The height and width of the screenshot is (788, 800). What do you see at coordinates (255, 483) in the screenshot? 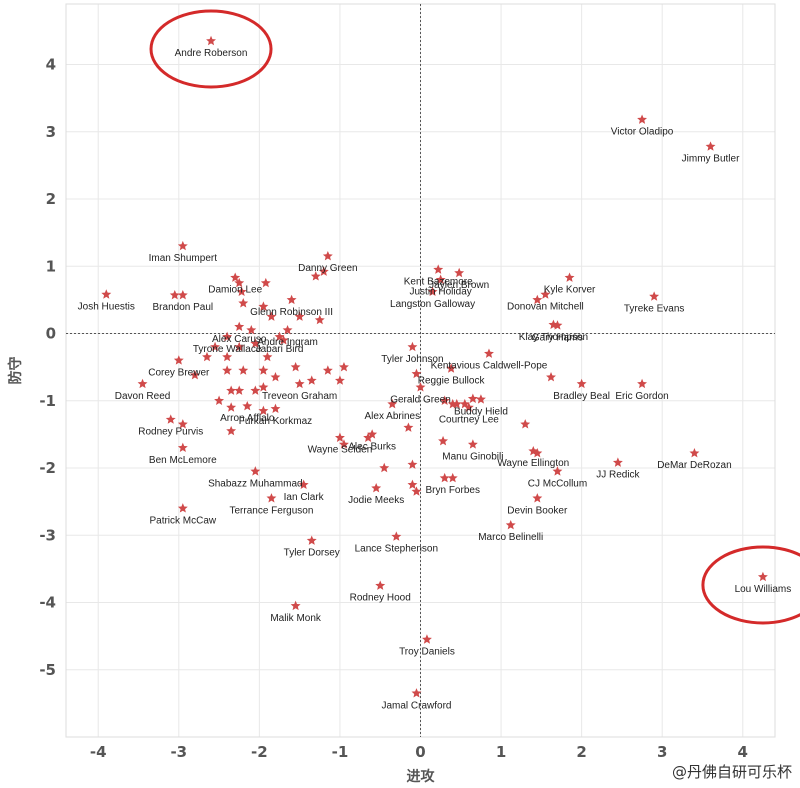
I see `point-label: Shabazz Muhammad` at bounding box center [255, 483].